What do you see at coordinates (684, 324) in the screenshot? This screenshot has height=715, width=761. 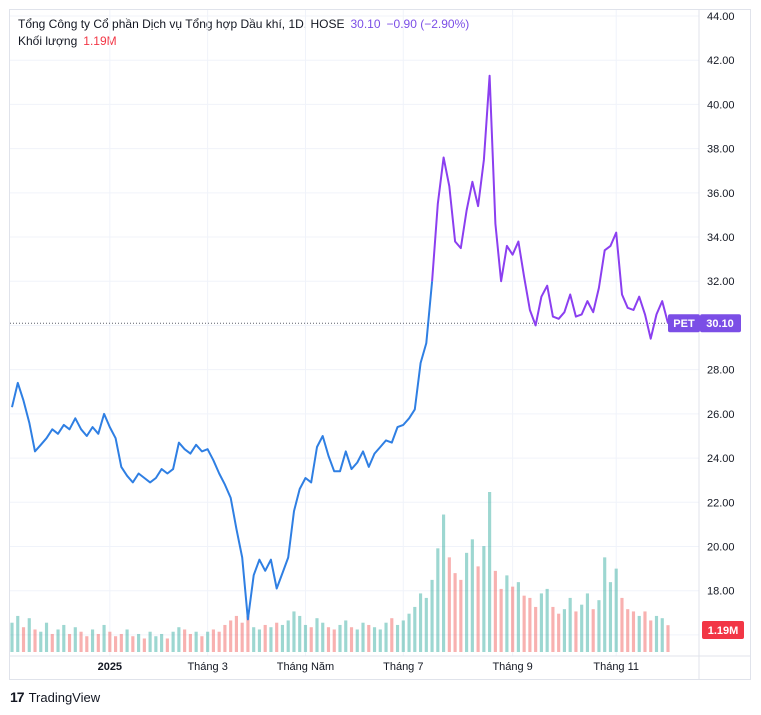 I see `symbol-badge-text: PET` at bounding box center [684, 324].